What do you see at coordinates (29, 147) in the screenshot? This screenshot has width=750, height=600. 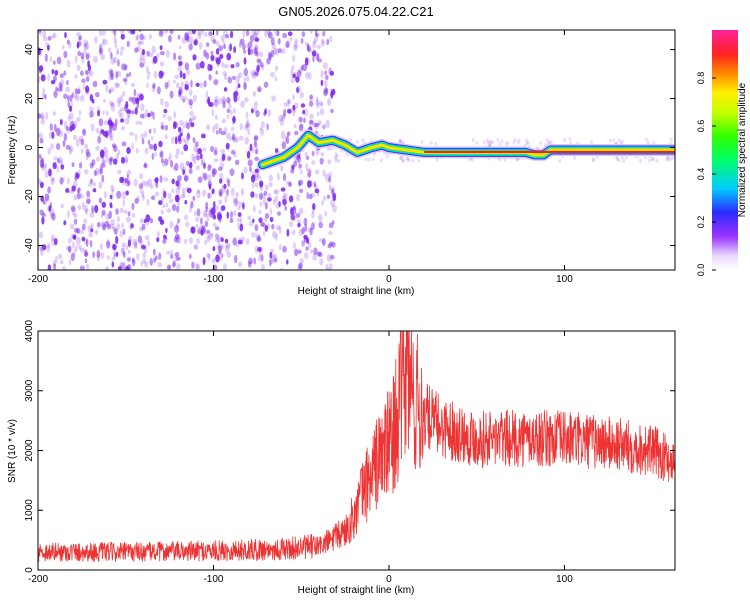 I see `y-tick-label: 0` at bounding box center [29, 147].